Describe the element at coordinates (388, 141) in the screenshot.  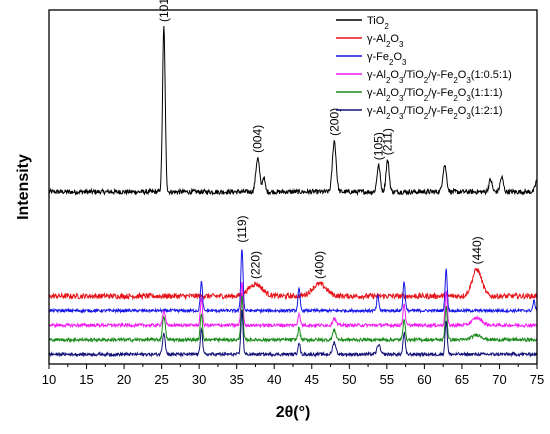
I see `peak-label: (211)` at that location.